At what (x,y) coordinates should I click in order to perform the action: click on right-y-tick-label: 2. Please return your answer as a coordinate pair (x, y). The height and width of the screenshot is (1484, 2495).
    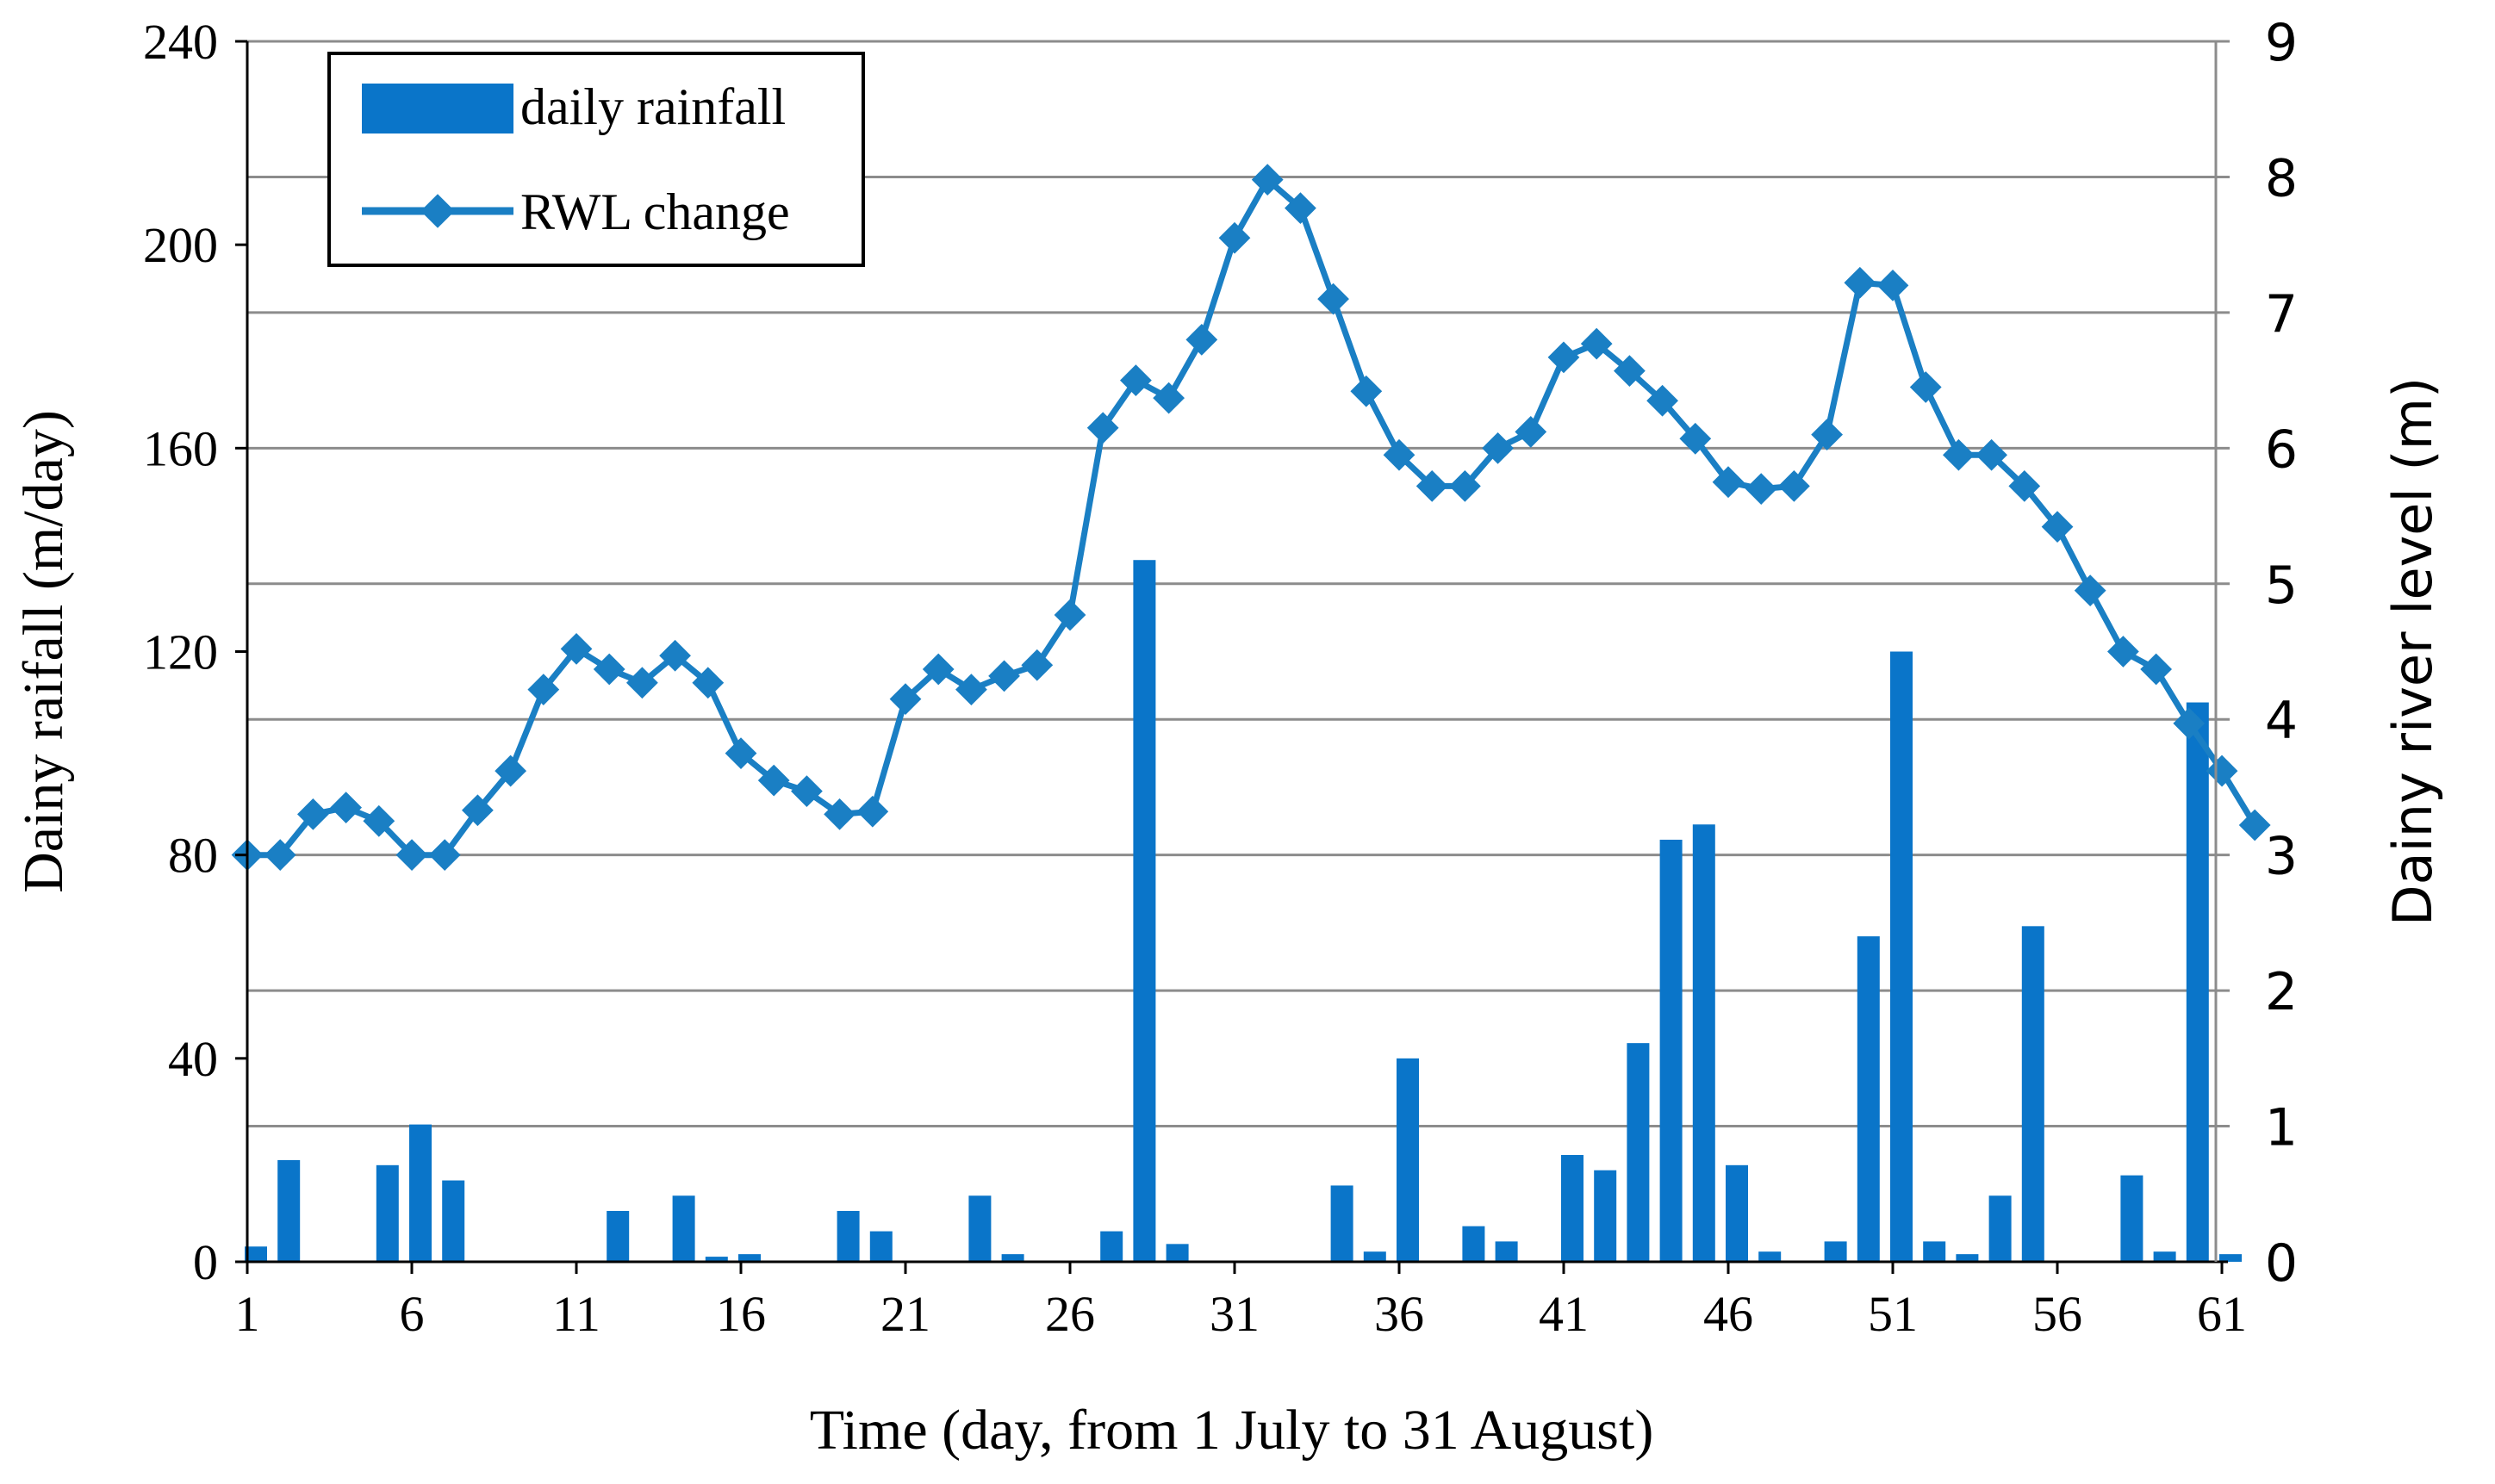
    Looking at the image, I should click on (2281, 992).